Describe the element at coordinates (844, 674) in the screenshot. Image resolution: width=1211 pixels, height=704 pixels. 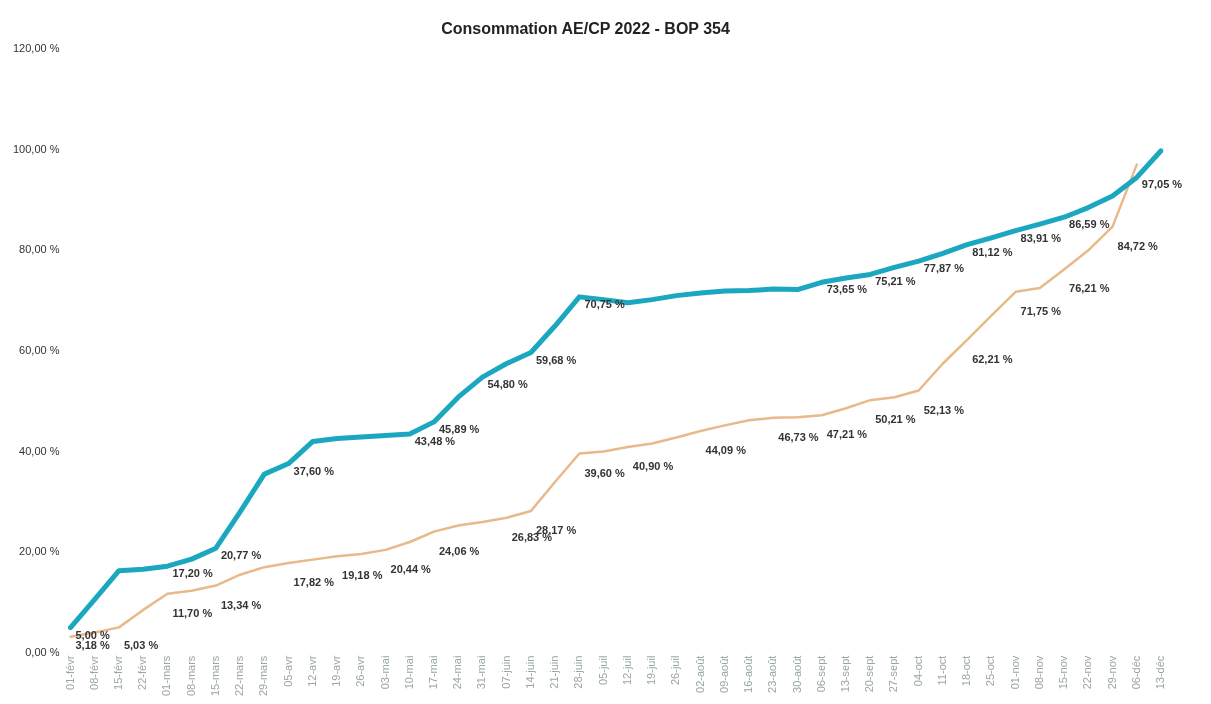
I see `x-tick-label: 13-sept` at that location.